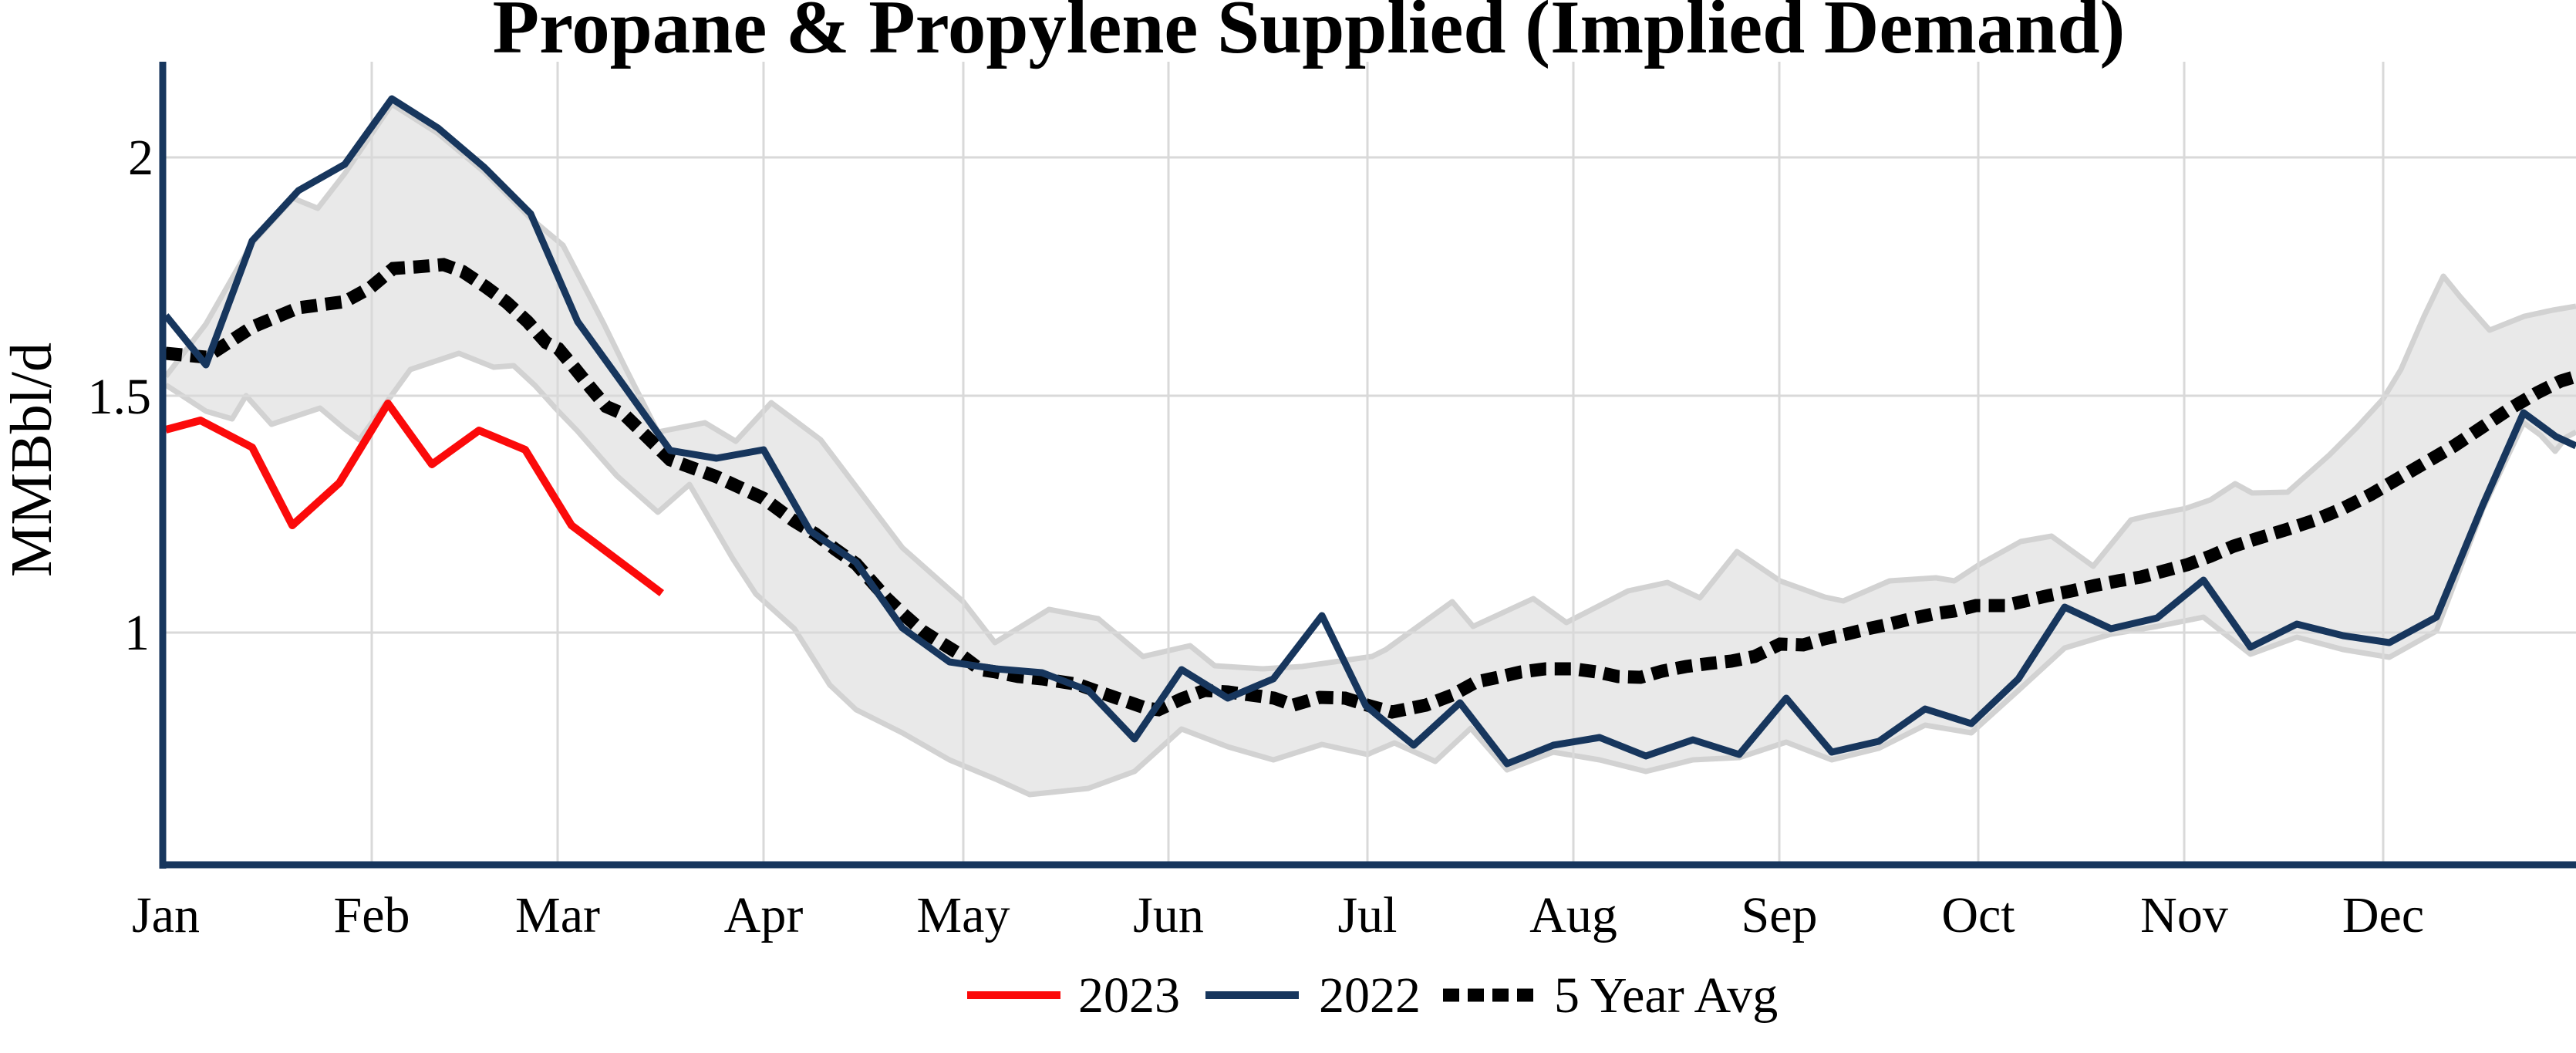 This screenshot has width=2576, height=1053. I want to click on svg-text: Dec, so click(2383, 915).